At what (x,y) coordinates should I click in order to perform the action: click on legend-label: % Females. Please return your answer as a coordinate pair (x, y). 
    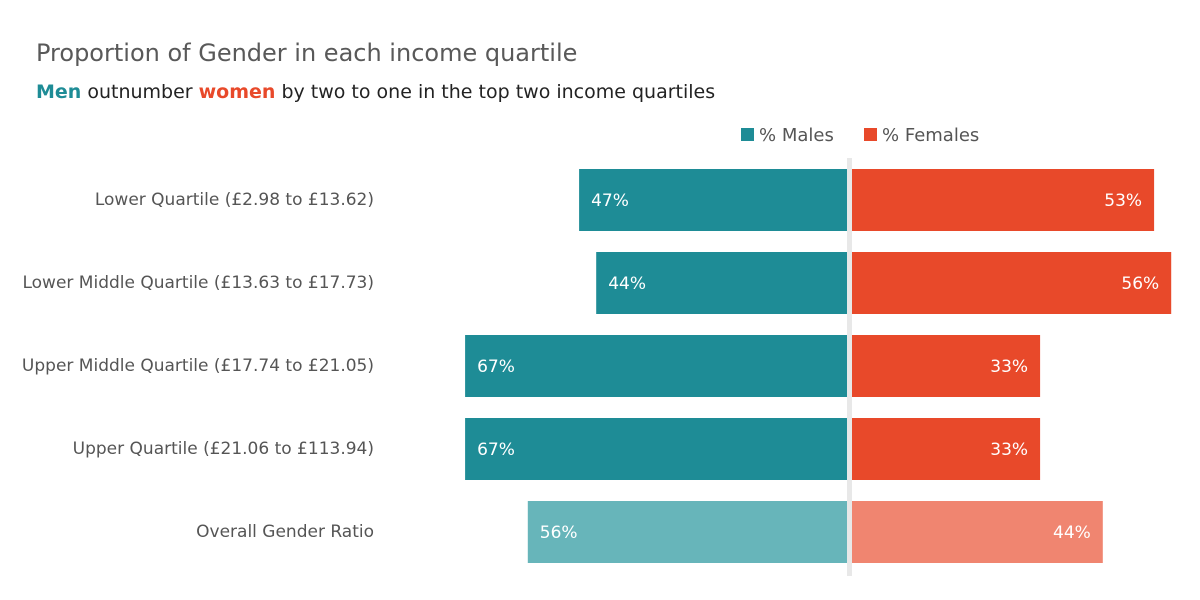
    Looking at the image, I should click on (930, 135).